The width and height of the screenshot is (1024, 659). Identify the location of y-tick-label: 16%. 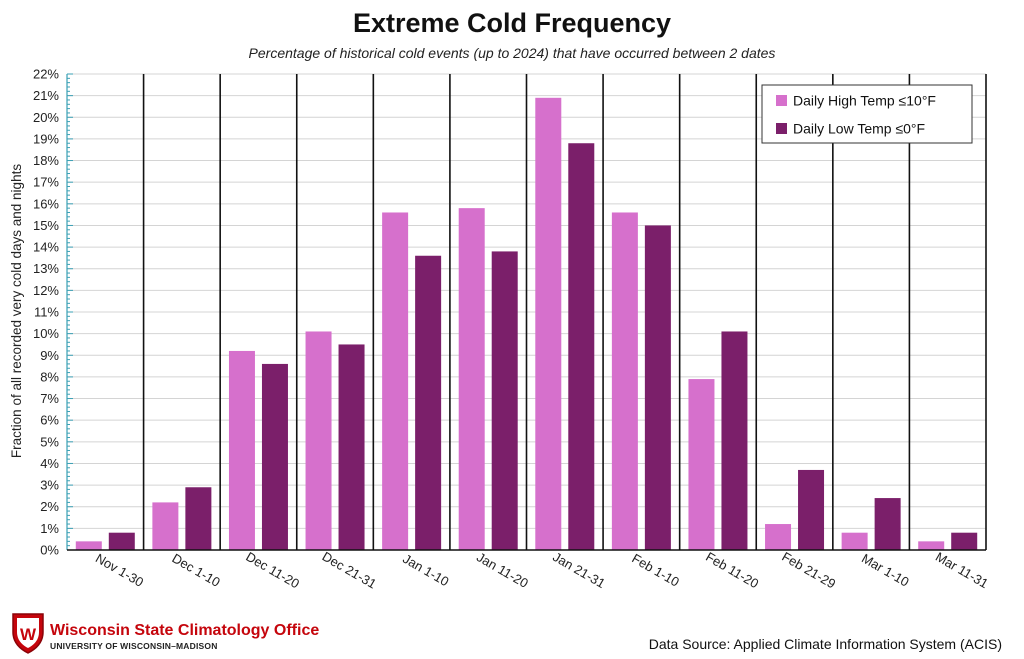
(46, 203).